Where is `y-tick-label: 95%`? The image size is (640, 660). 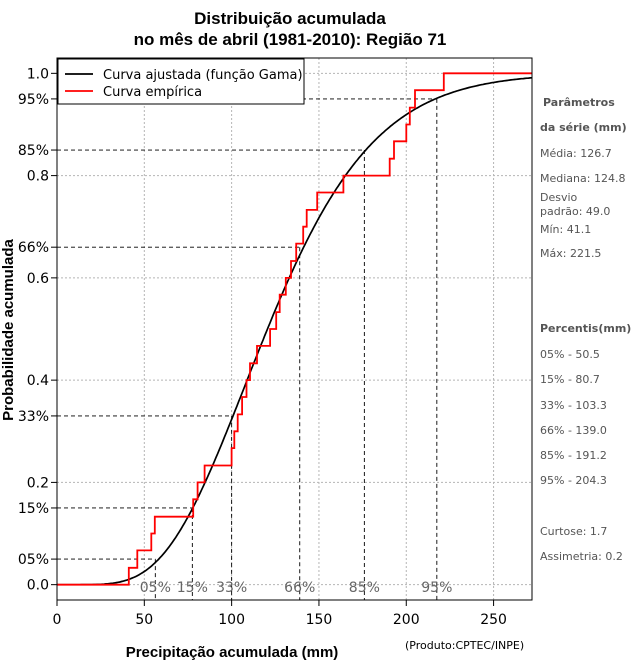 y-tick-label: 95% is located at coordinates (33, 100).